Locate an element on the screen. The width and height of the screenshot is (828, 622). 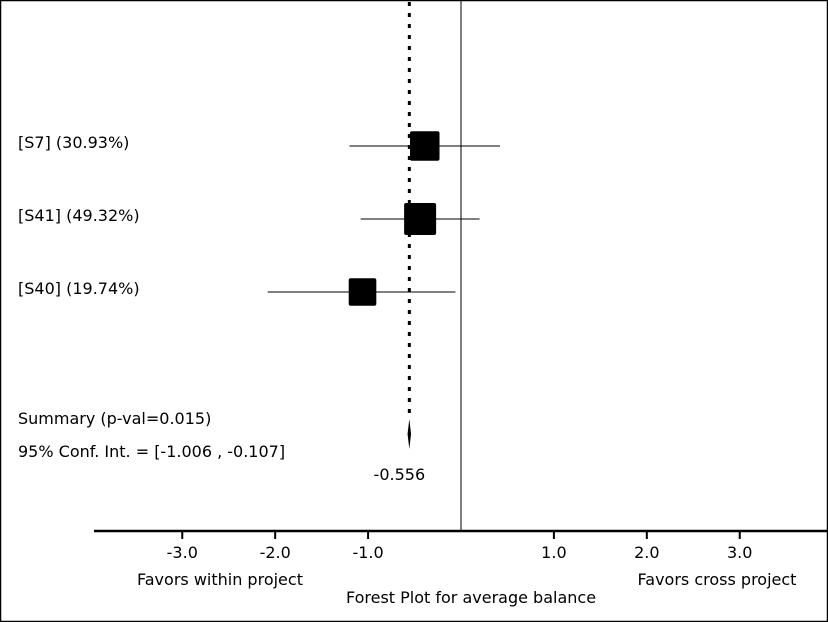
study-row: [S7] (30.93%) is located at coordinates (259, 146).